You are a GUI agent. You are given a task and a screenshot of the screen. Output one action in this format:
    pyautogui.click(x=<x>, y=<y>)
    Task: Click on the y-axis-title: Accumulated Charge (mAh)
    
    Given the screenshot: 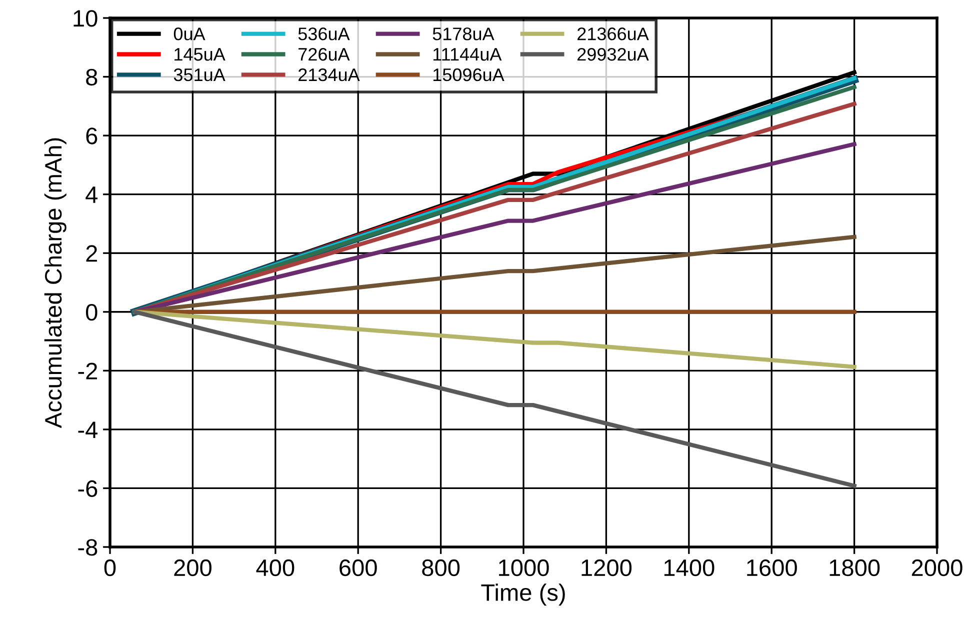 What is the action you would take?
    pyautogui.click(x=55, y=283)
    